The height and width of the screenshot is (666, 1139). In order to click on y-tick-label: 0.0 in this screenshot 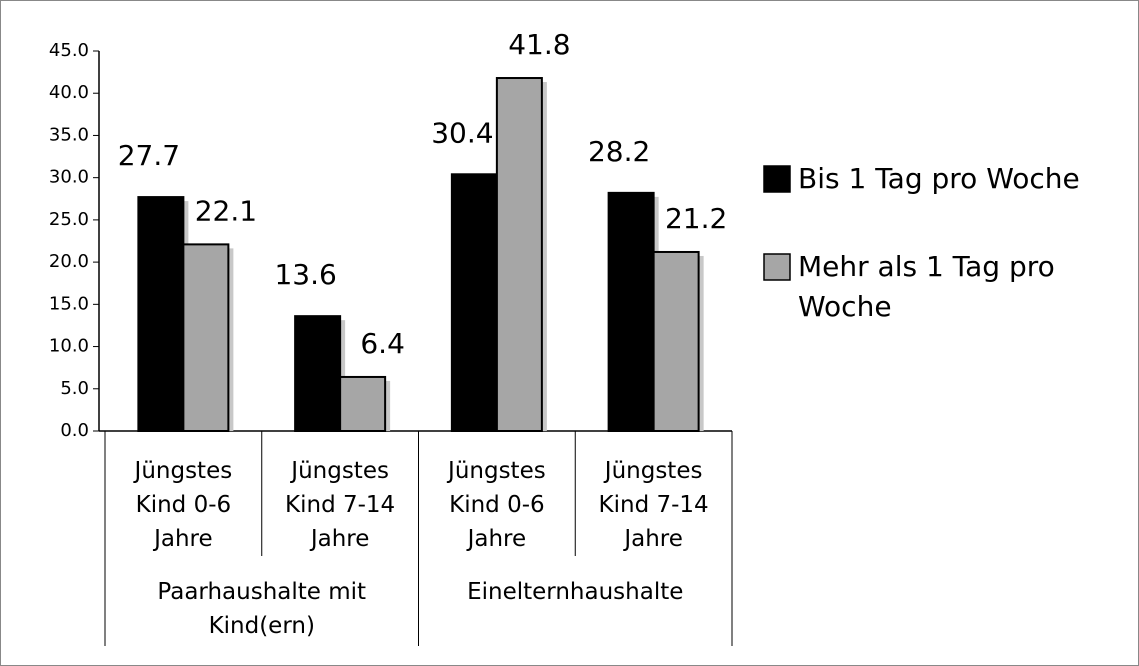, I will do `click(74, 430)`.